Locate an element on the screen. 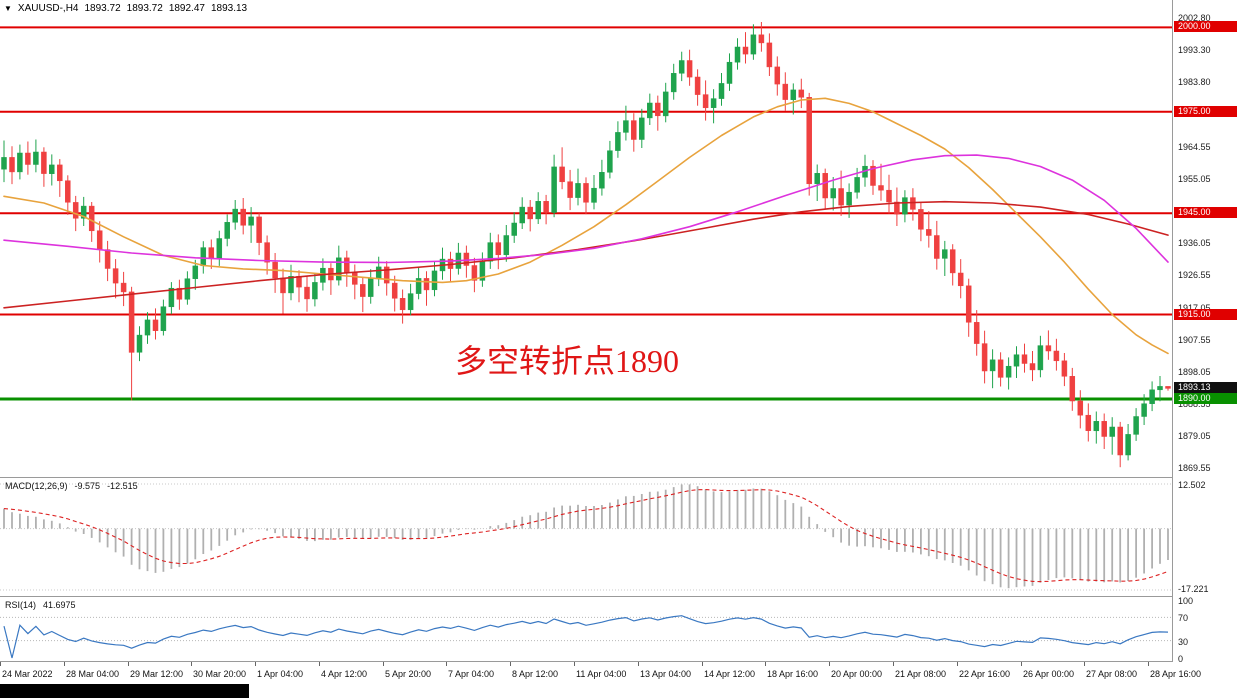 This screenshot has height=698, width=1237. time-axis-label: 22 Apr 16:00 is located at coordinates (985, 674).